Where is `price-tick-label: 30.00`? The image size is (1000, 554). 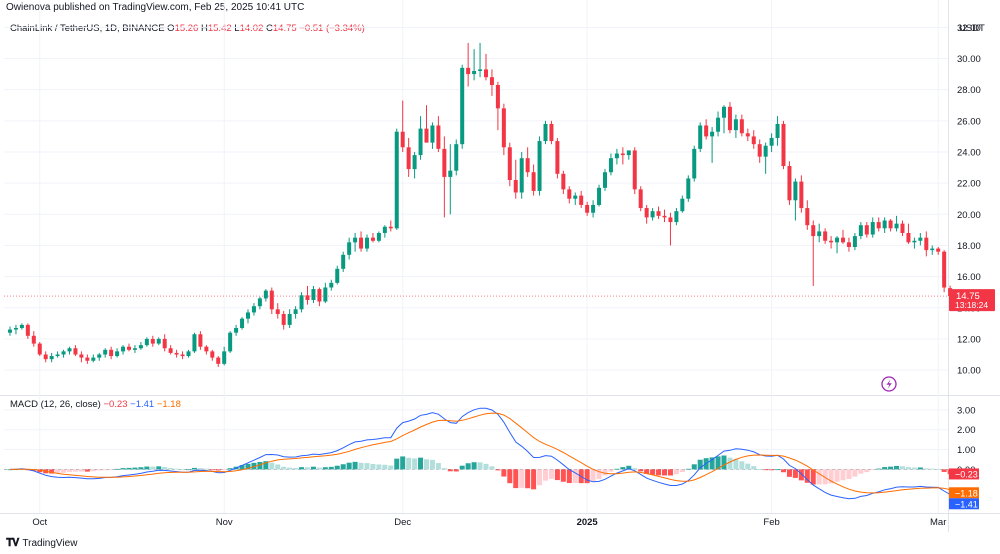
price-tick-label: 30.00 is located at coordinates (969, 59).